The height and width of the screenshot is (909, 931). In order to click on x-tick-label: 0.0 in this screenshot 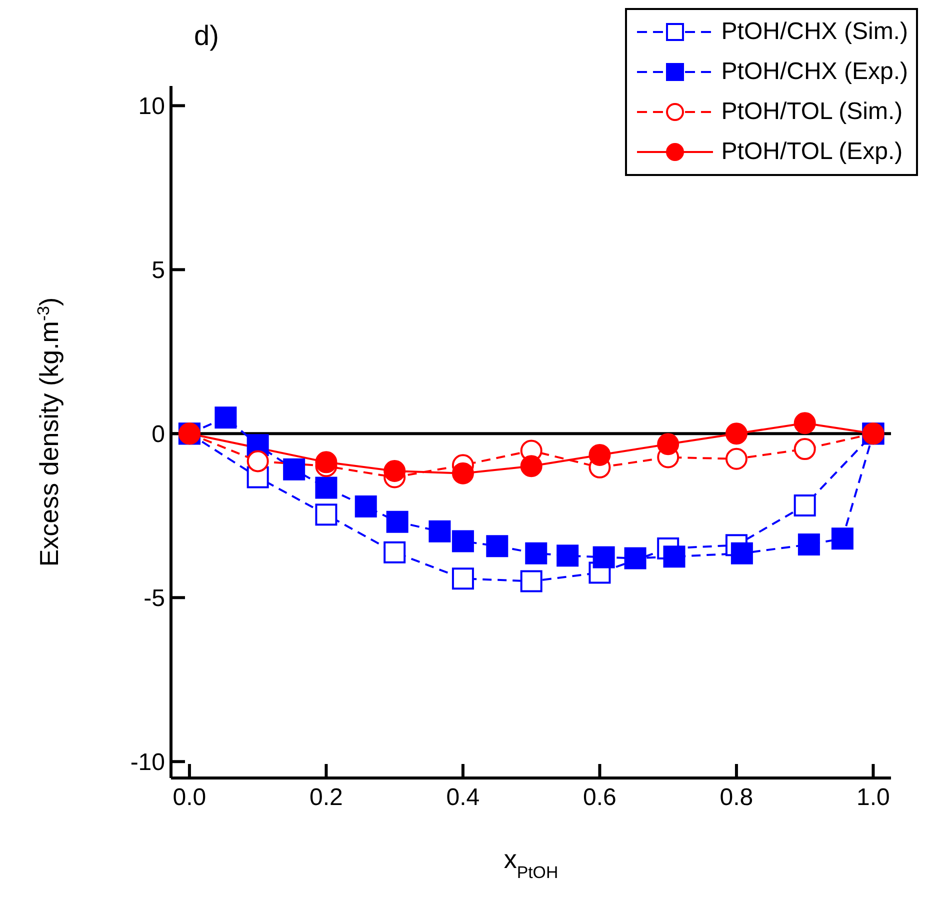, I will do `click(189, 798)`.